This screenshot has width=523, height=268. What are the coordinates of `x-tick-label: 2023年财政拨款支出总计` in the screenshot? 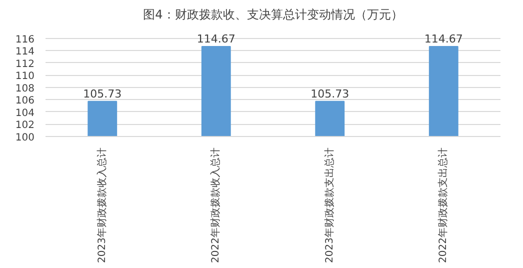 It's located at (329, 205).